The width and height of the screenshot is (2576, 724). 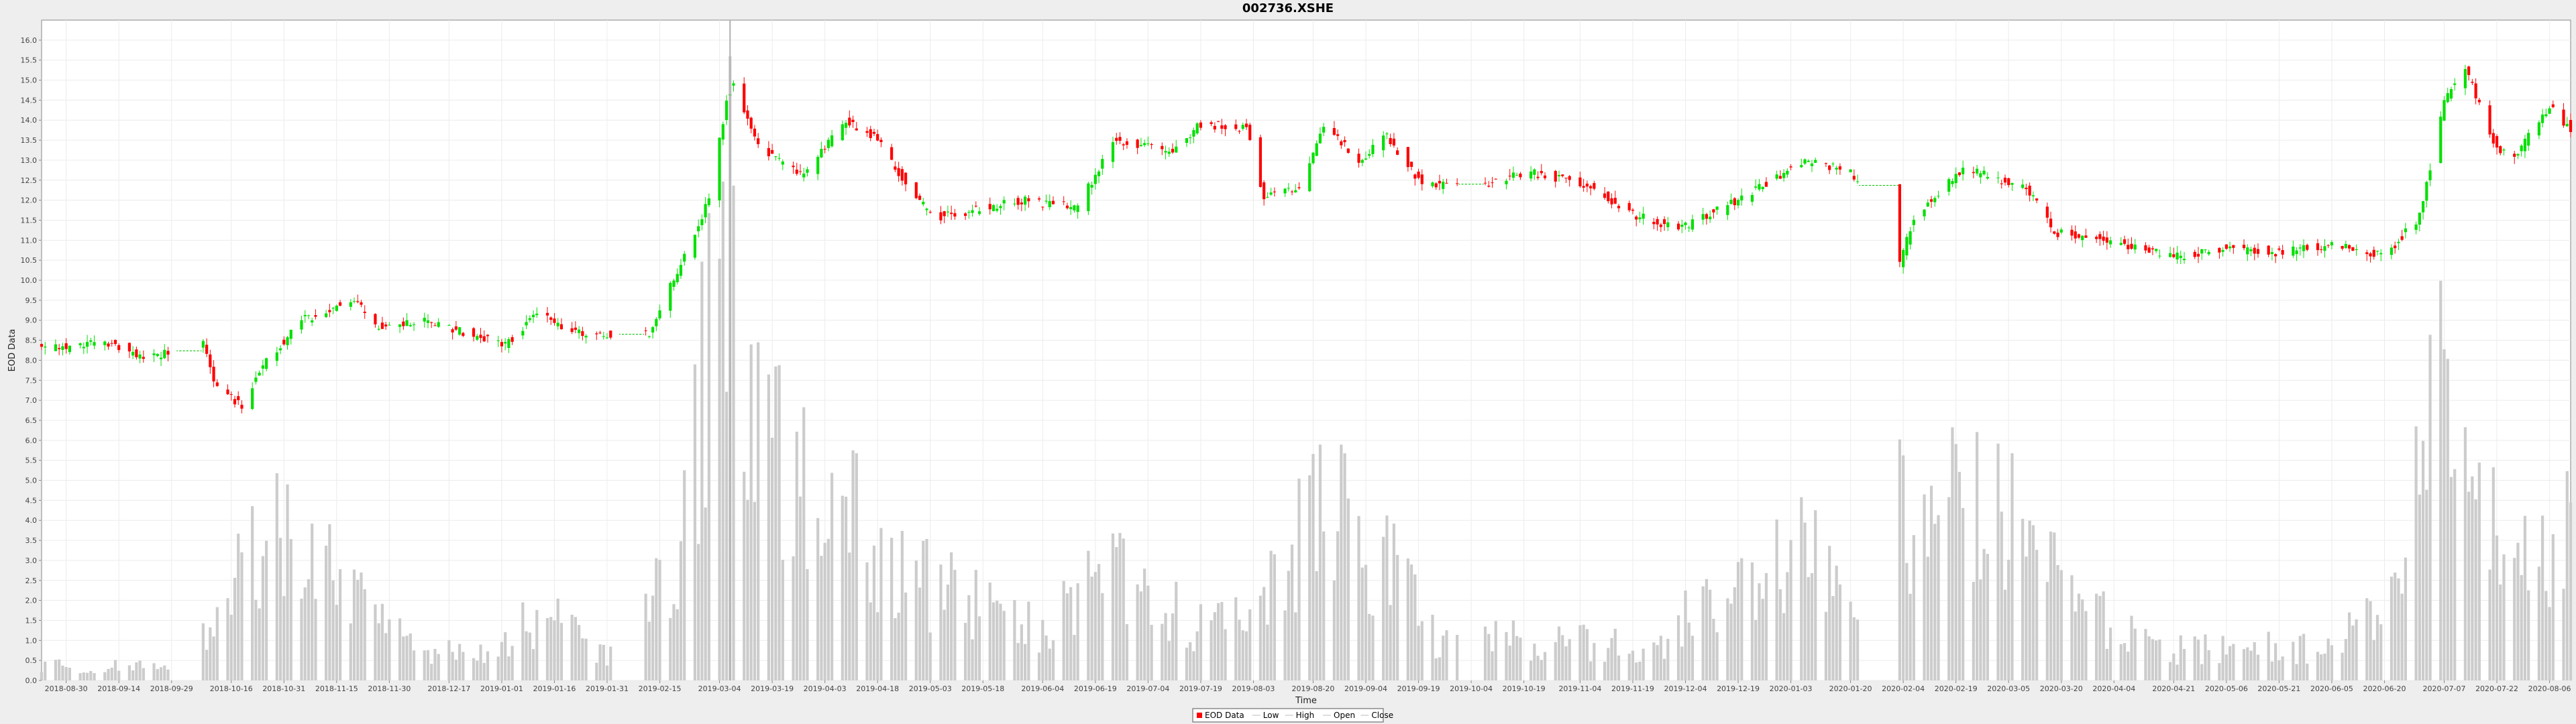 I want to click on x-tick-label: 2020-06-05, so click(x=2331, y=688).